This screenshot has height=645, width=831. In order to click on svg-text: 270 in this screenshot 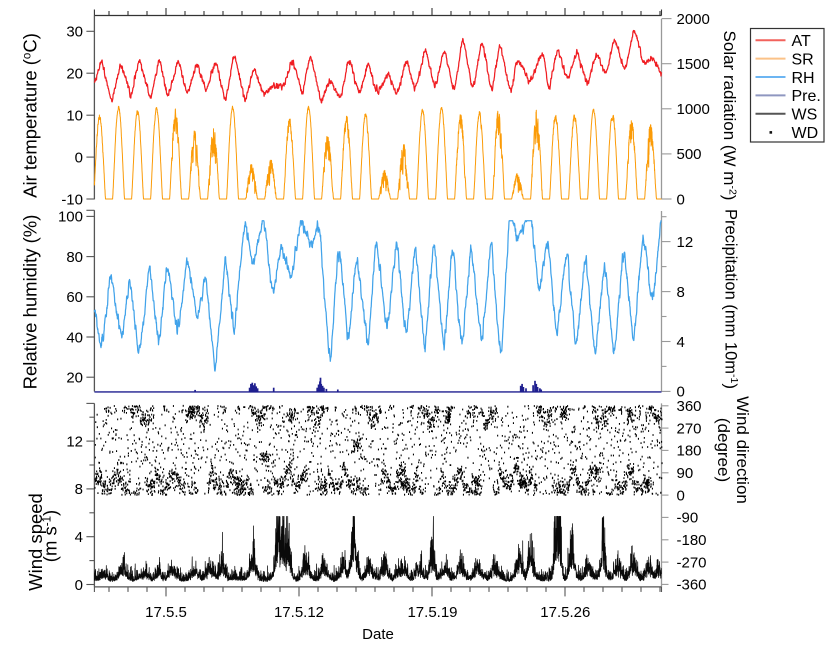, I will do `click(689, 428)`.